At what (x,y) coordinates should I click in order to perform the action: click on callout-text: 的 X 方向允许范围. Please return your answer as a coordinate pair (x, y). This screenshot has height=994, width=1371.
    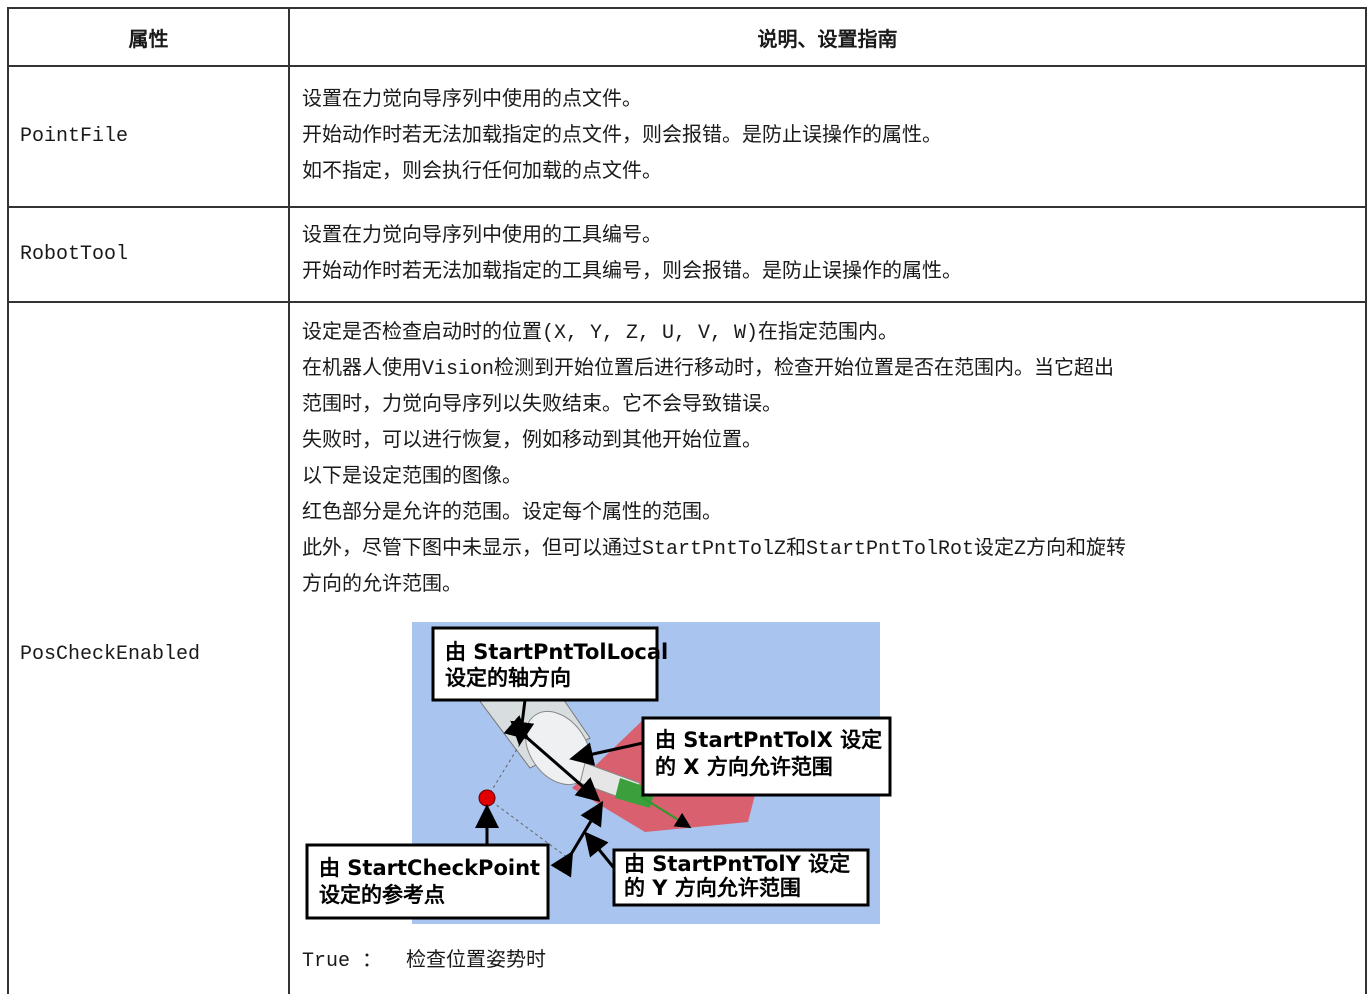
    Looking at the image, I should click on (744, 767).